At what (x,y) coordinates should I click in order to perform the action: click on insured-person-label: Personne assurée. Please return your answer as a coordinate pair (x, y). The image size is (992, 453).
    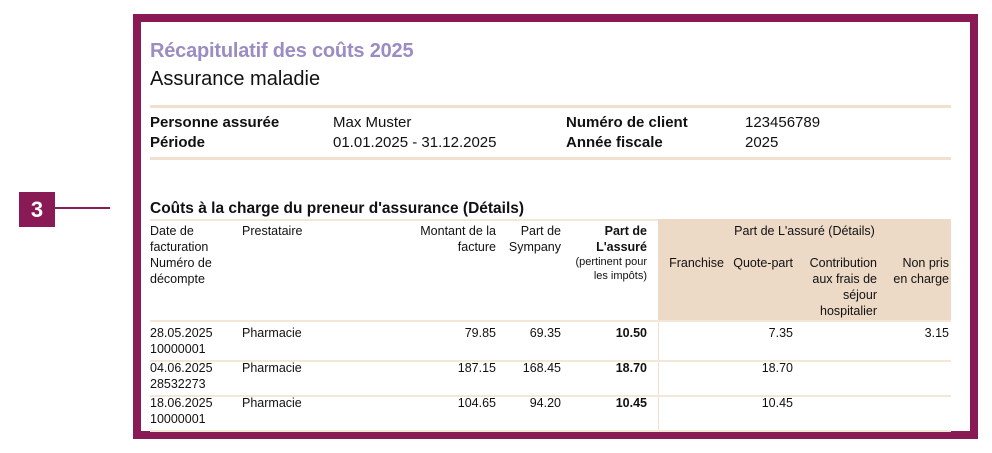
    Looking at the image, I should click on (215, 122).